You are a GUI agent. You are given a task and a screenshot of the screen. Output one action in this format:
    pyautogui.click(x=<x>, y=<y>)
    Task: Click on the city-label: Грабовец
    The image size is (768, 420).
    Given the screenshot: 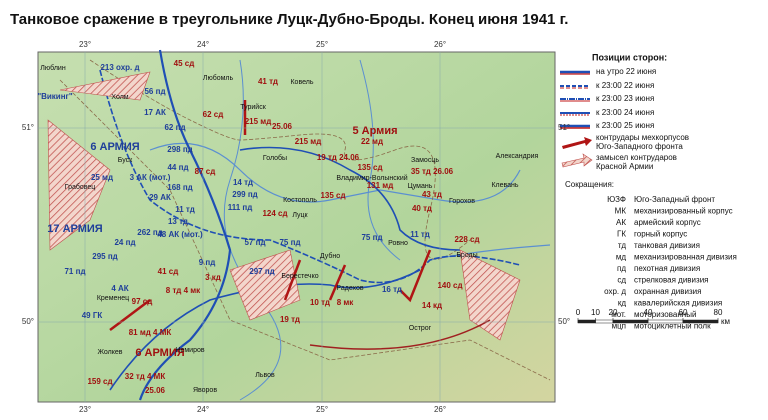 What is the action you would take?
    pyautogui.click(x=80, y=187)
    